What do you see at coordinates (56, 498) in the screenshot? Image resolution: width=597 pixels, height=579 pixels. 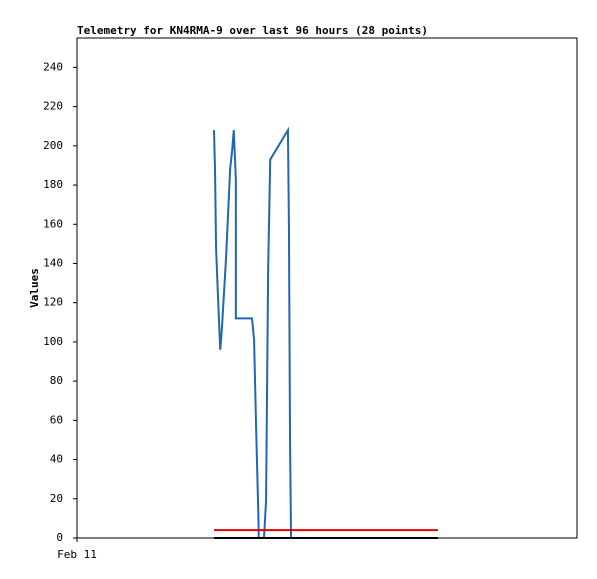 I see `y-tick-label: 20` at bounding box center [56, 498].